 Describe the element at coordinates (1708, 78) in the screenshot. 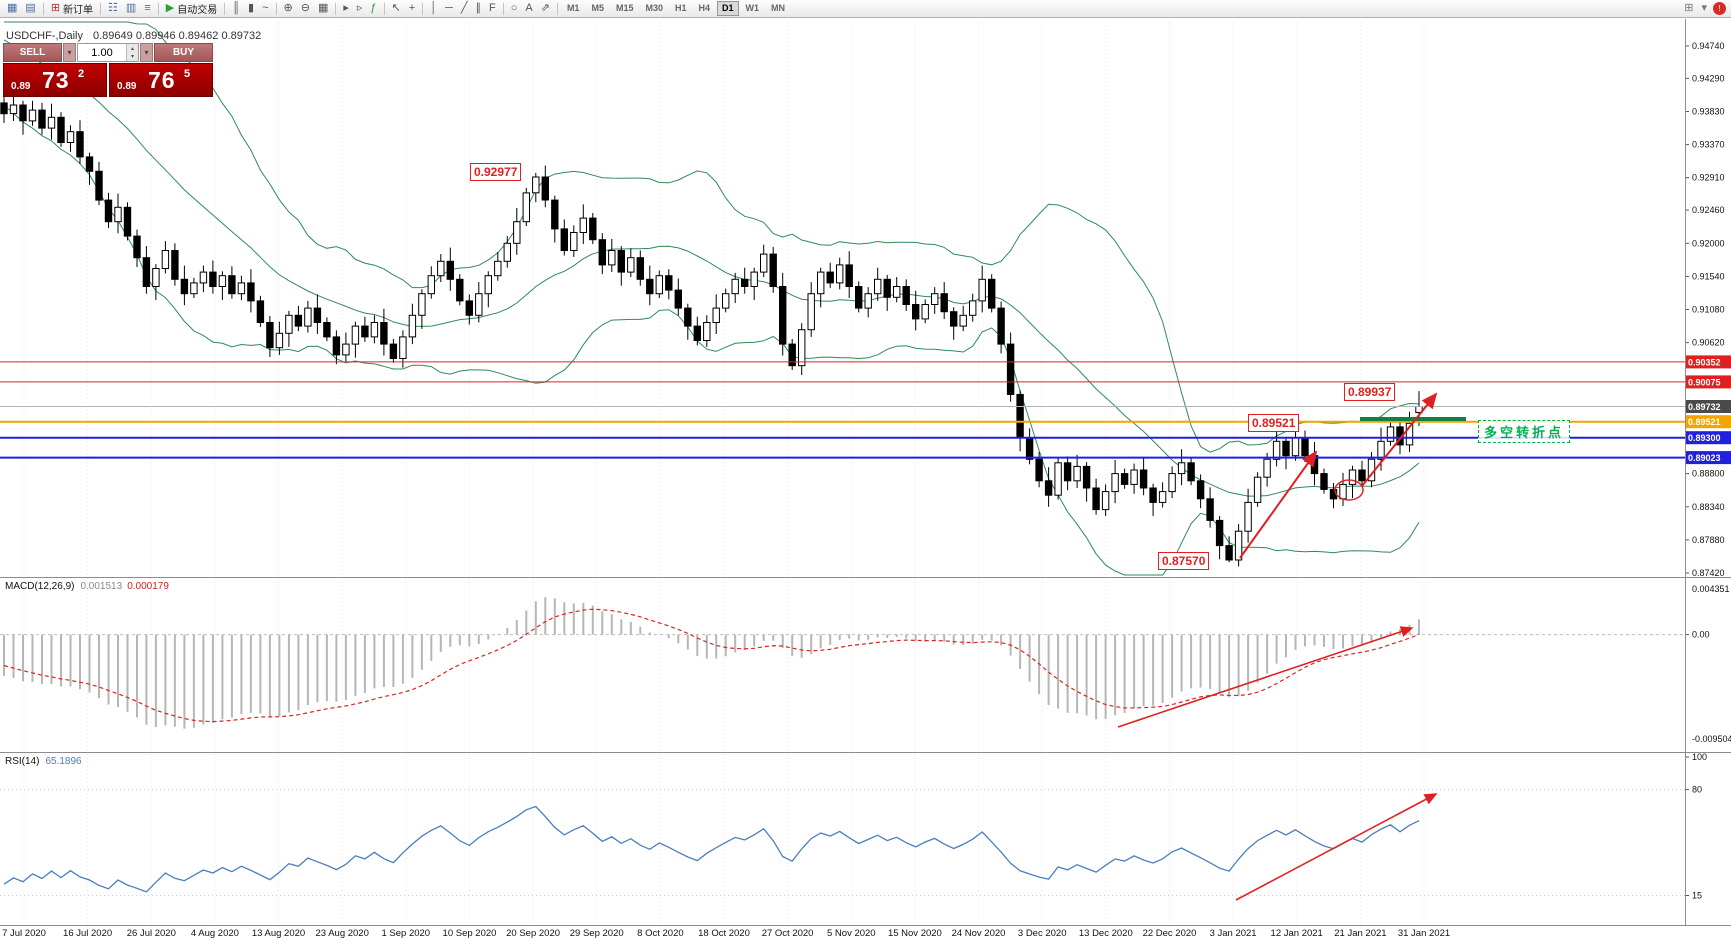

I see `svg-text: 0.94290` at that location.